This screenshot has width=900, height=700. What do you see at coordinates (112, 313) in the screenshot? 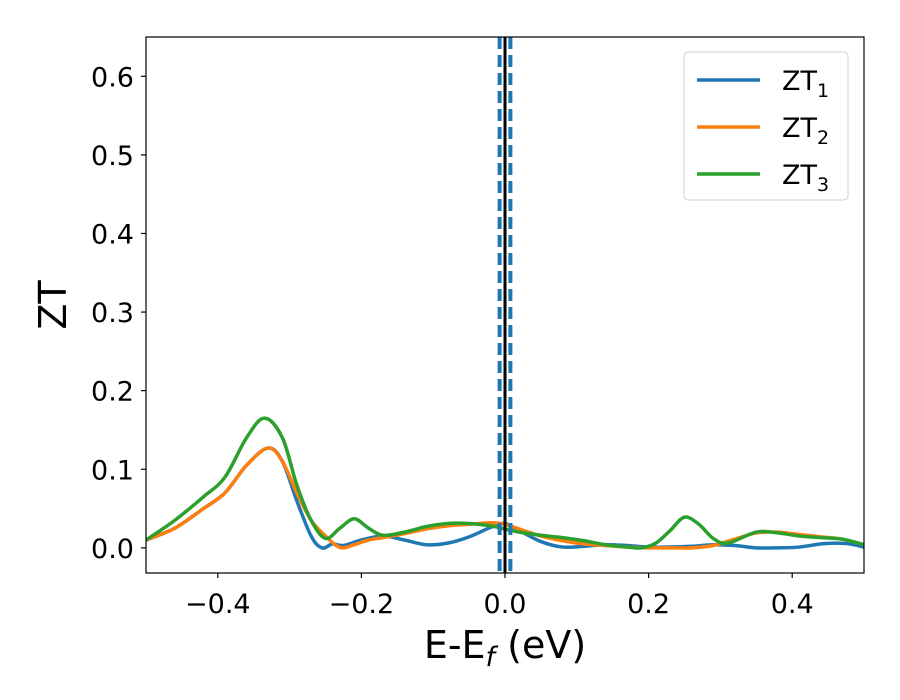
I see `y-tick-label: 0.3` at bounding box center [112, 313].